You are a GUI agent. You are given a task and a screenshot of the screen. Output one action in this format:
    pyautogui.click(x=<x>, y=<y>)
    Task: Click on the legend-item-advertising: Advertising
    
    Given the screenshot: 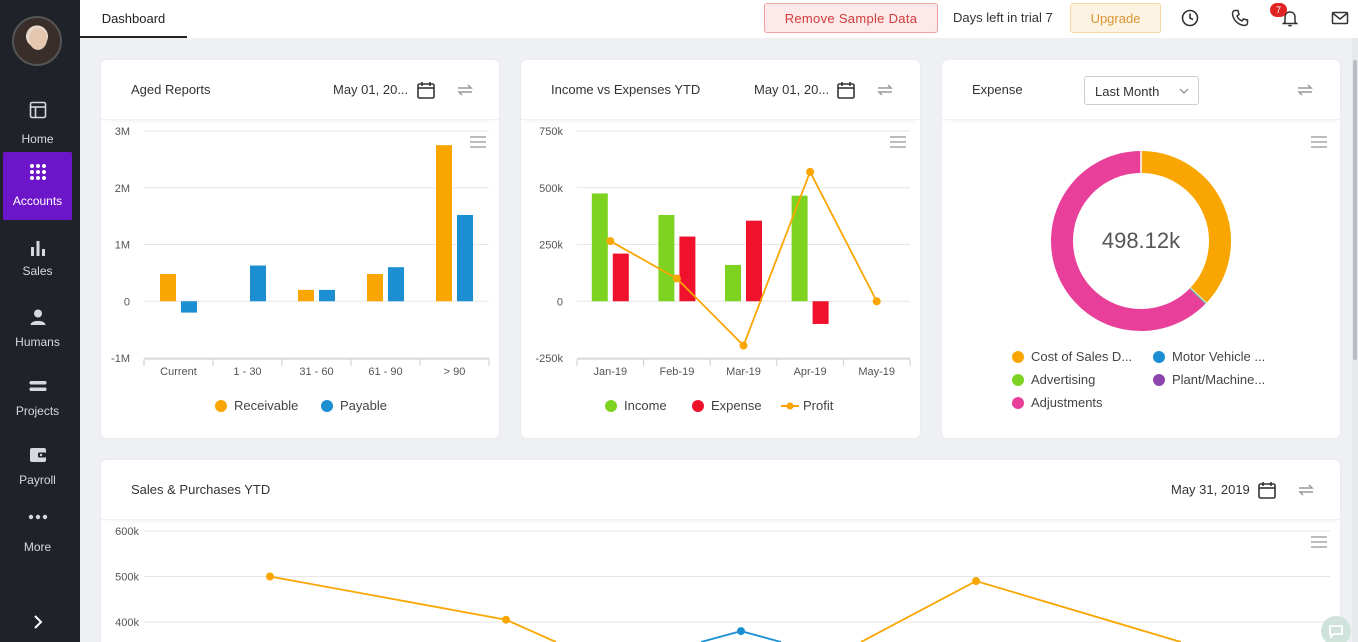 What is the action you would take?
    pyautogui.click(x=1053, y=379)
    